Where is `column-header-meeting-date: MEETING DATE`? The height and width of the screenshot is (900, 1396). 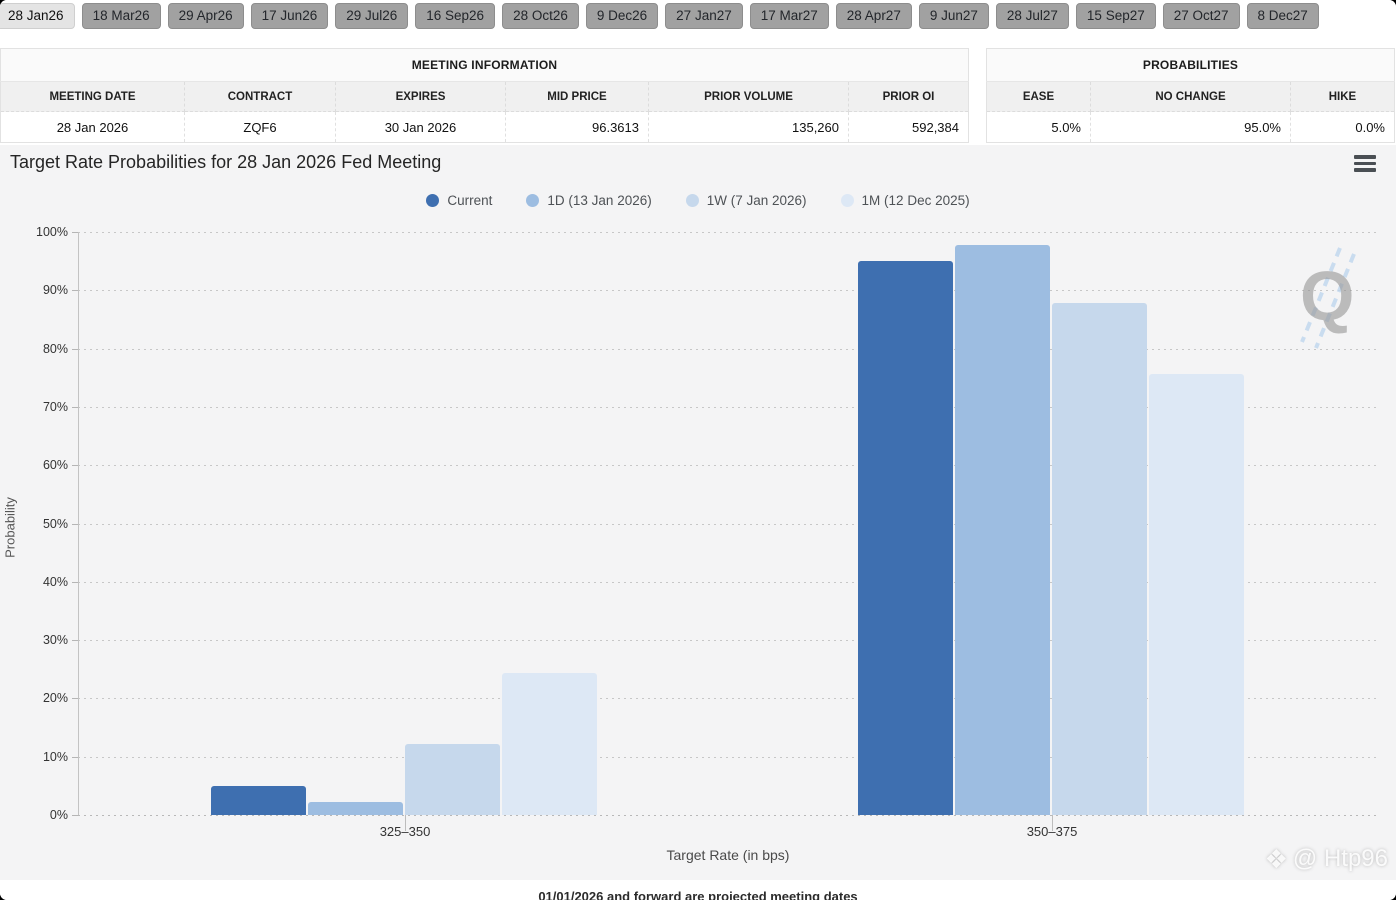
column-header-meeting-date: MEETING DATE is located at coordinates (92, 96).